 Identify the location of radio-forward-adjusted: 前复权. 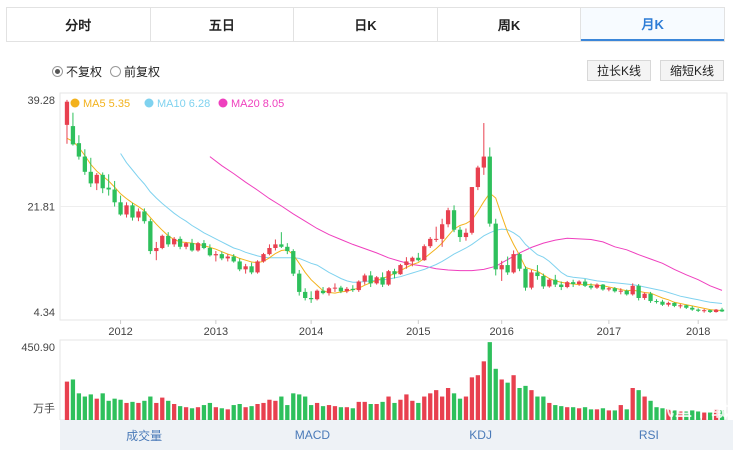
(135, 71).